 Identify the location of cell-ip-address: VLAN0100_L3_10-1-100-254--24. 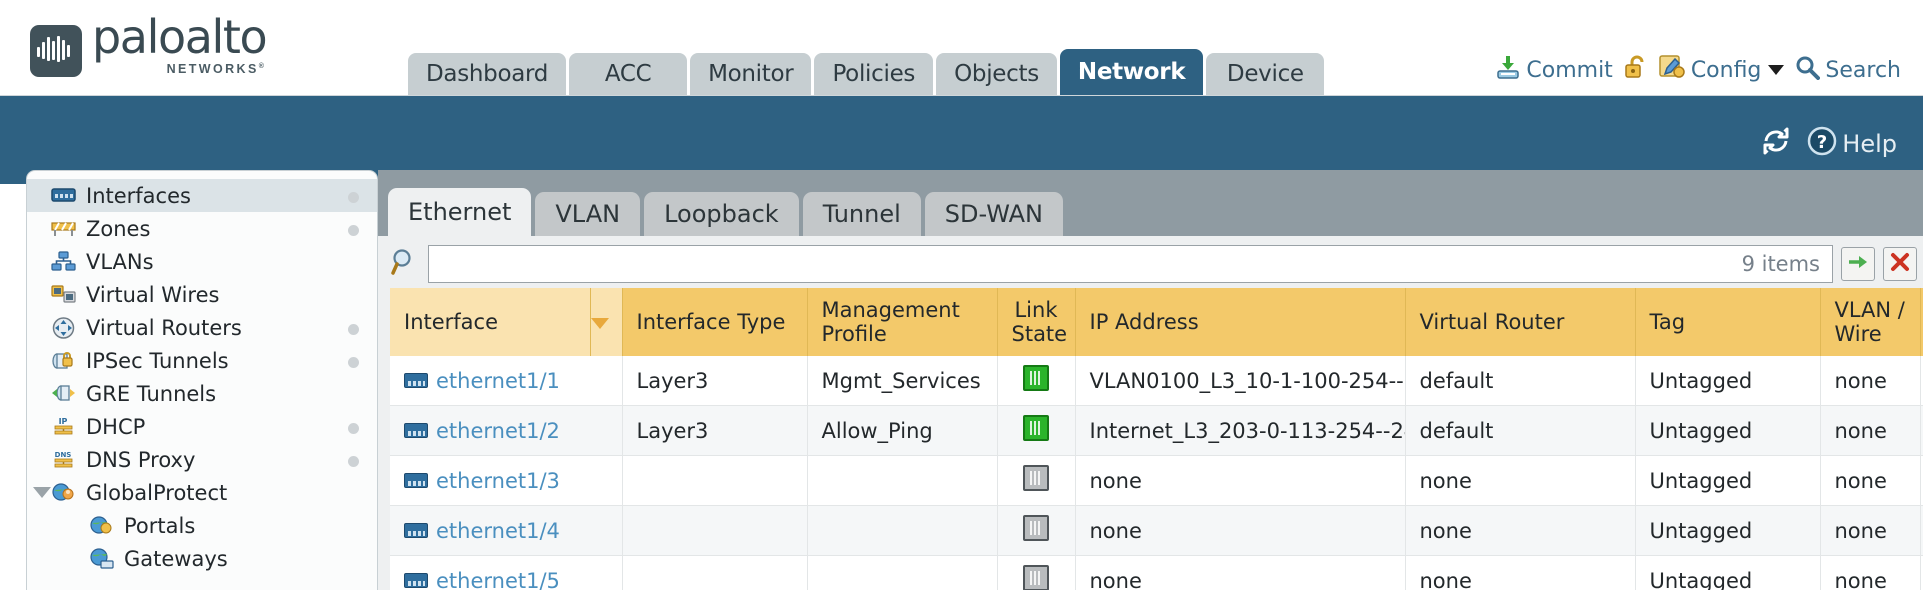
(1240, 381).